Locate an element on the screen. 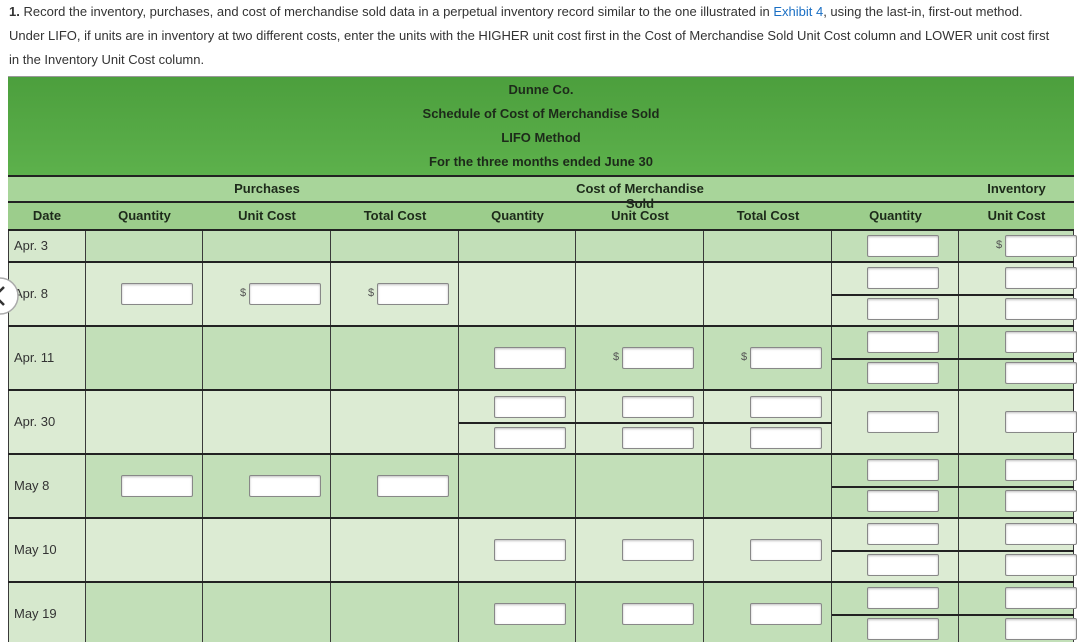  back-button is located at coordinates (12, 296).